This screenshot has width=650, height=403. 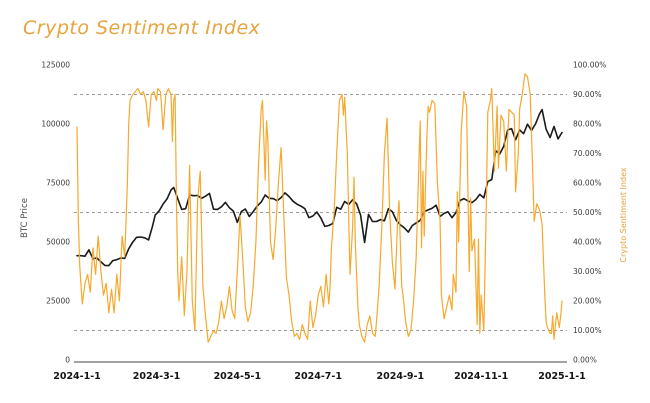 What do you see at coordinates (562, 376) in the screenshot?
I see `x-tick-label: 2025-1-1` at bounding box center [562, 376].